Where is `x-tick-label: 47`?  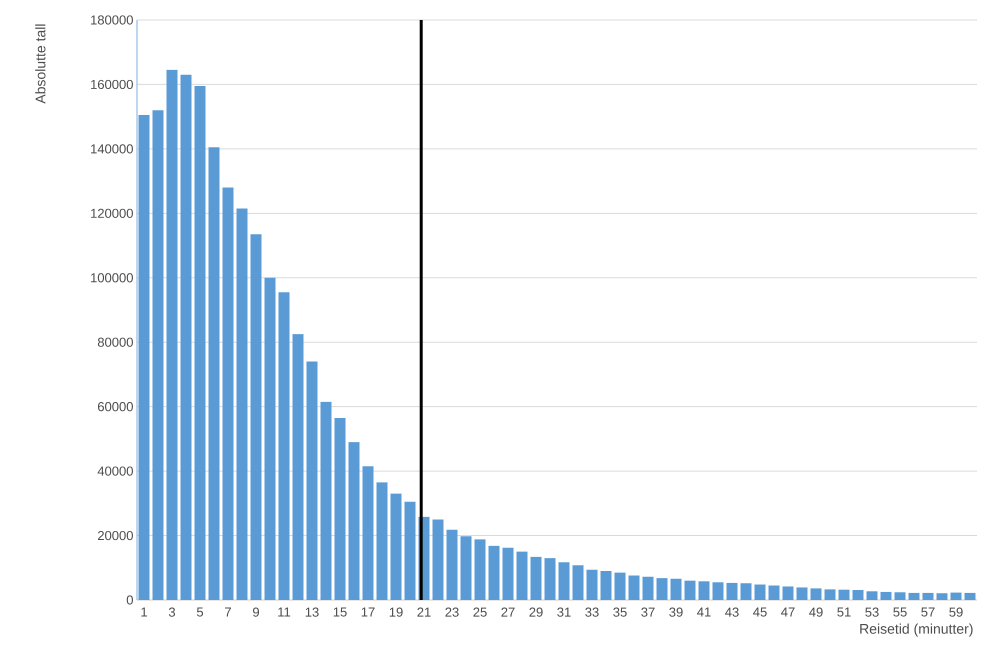 x-tick-label: 47 is located at coordinates (788, 612).